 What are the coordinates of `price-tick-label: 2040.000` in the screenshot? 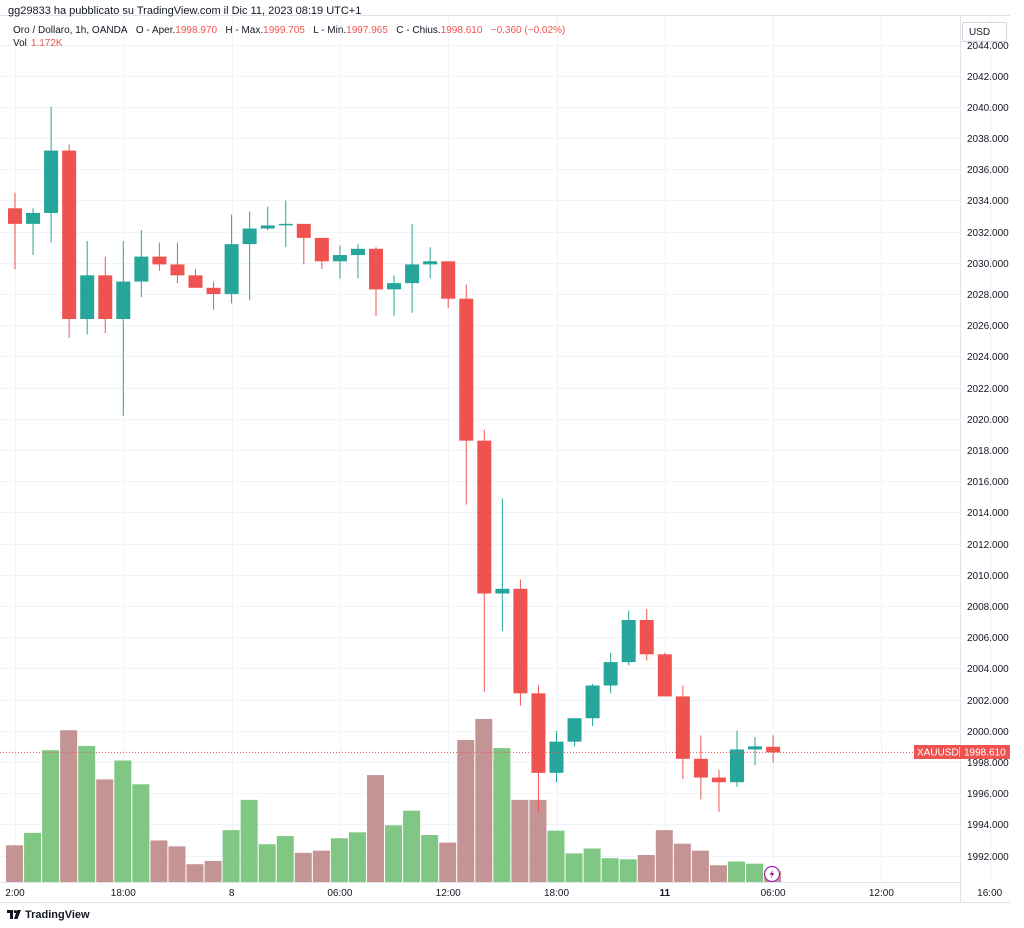 It's located at (988, 108).